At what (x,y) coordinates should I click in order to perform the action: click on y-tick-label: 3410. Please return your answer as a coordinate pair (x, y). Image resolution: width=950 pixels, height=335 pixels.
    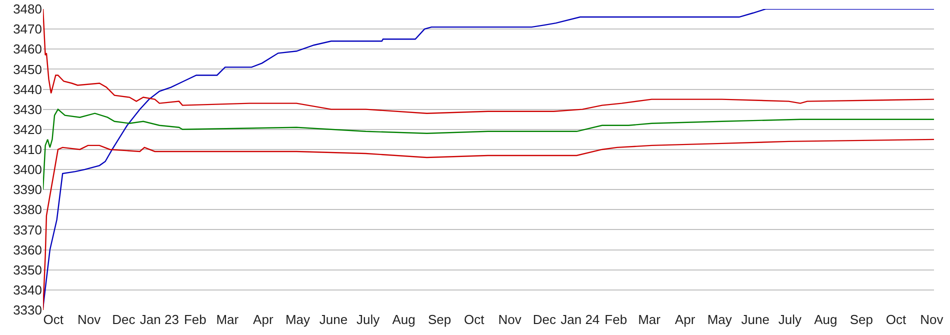
    Looking at the image, I should click on (27, 150).